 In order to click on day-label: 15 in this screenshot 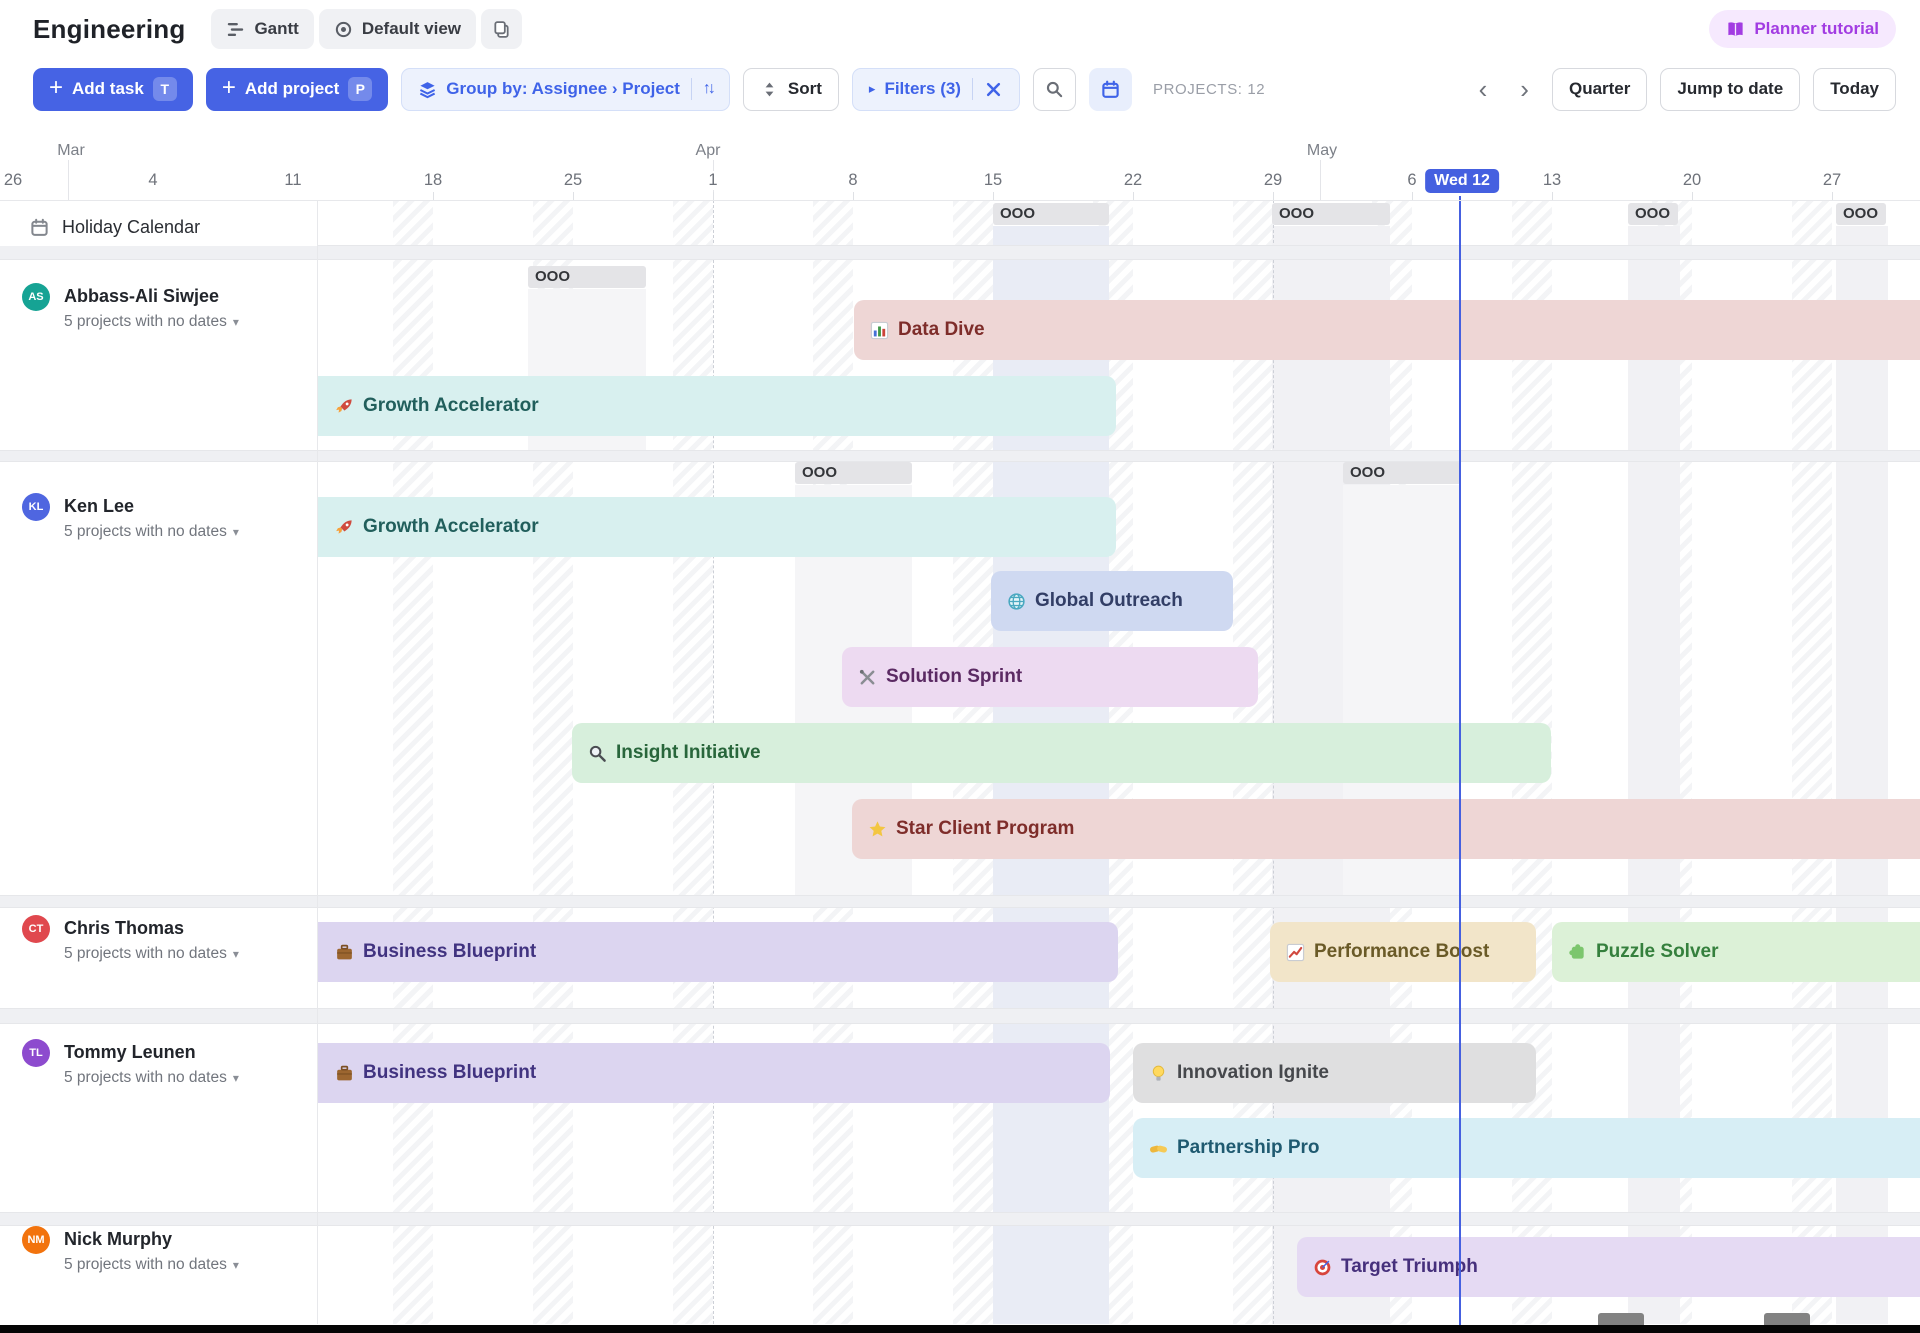, I will do `click(993, 180)`.